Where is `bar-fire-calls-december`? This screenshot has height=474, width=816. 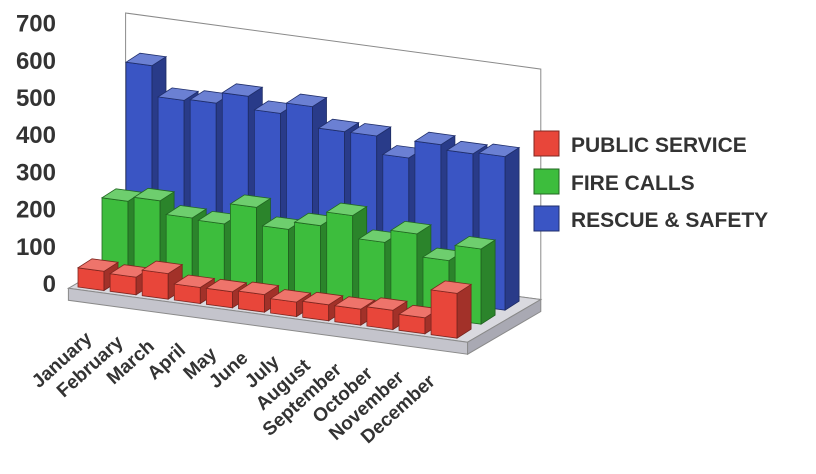
bar-fire-calls-december is located at coordinates (475, 280).